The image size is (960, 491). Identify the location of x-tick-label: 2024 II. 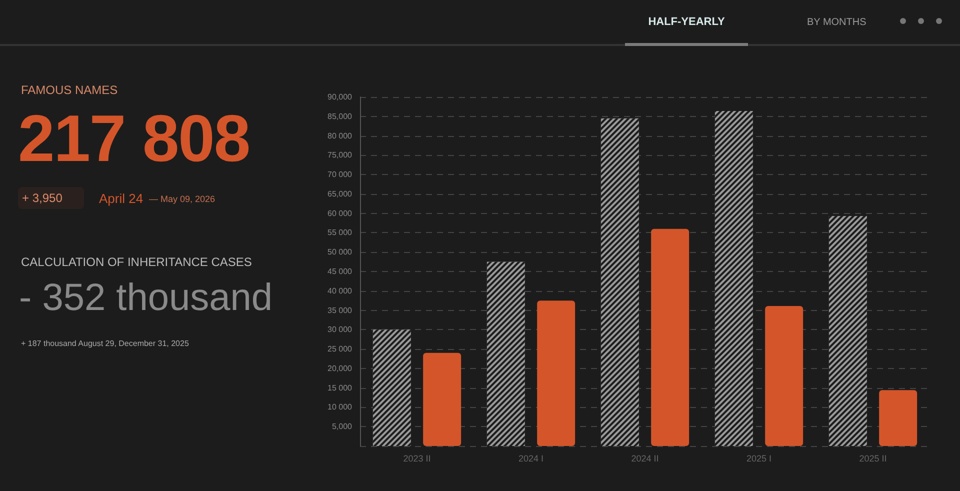
(645, 459).